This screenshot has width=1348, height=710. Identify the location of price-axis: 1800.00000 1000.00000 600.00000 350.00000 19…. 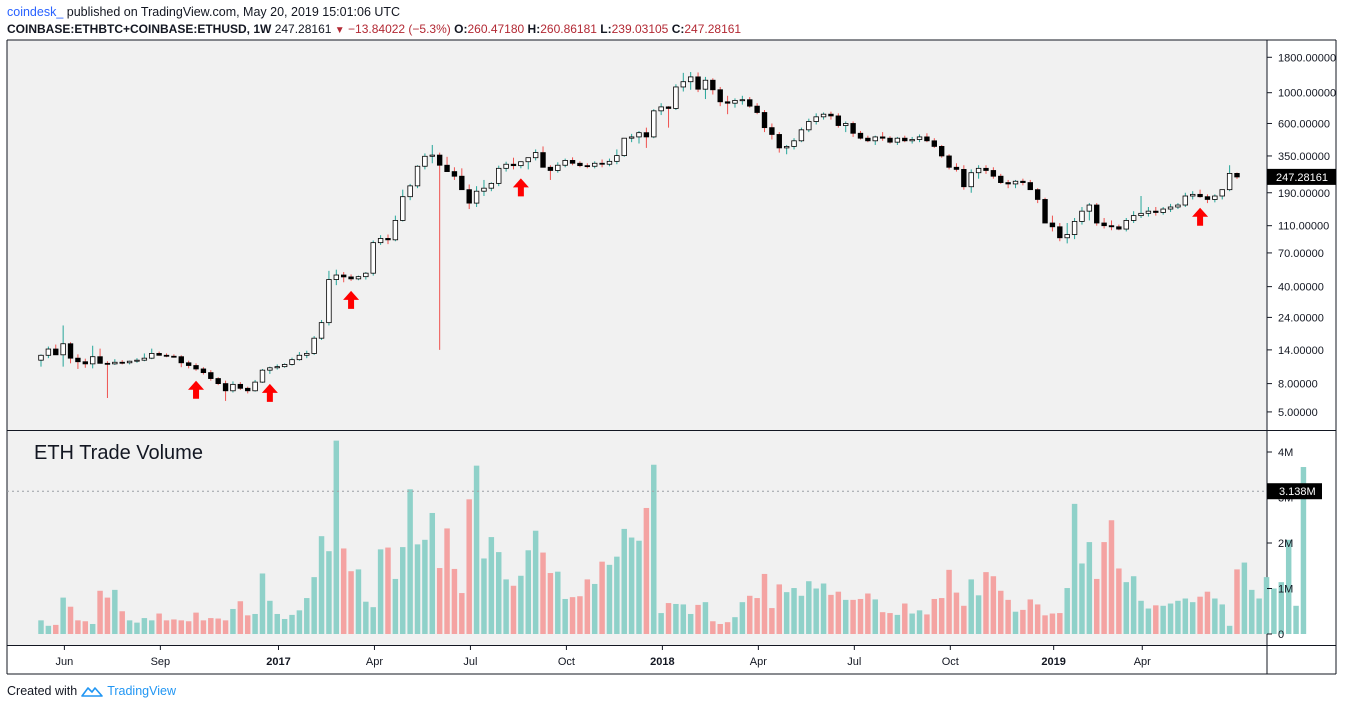
(1301, 235).